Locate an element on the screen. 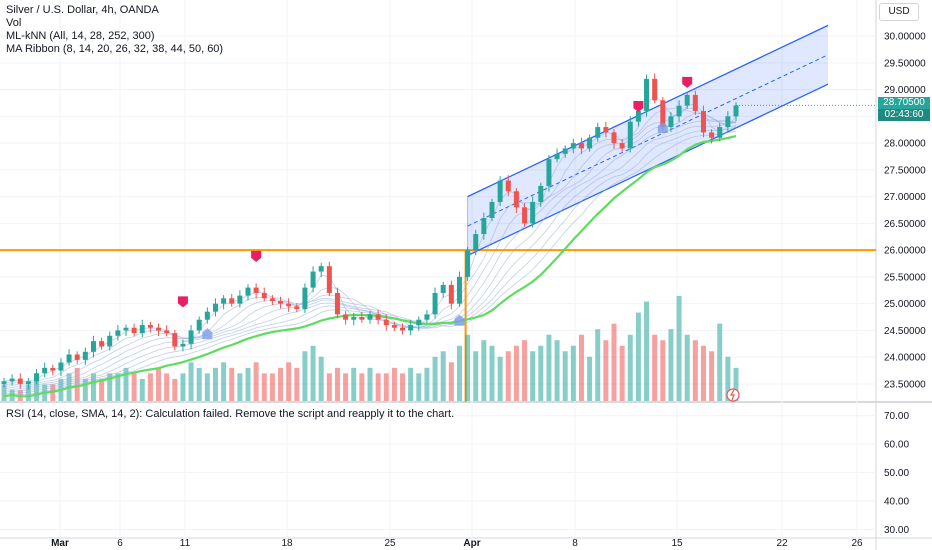  rsi-tick-label: 60.00 is located at coordinates (896, 445).